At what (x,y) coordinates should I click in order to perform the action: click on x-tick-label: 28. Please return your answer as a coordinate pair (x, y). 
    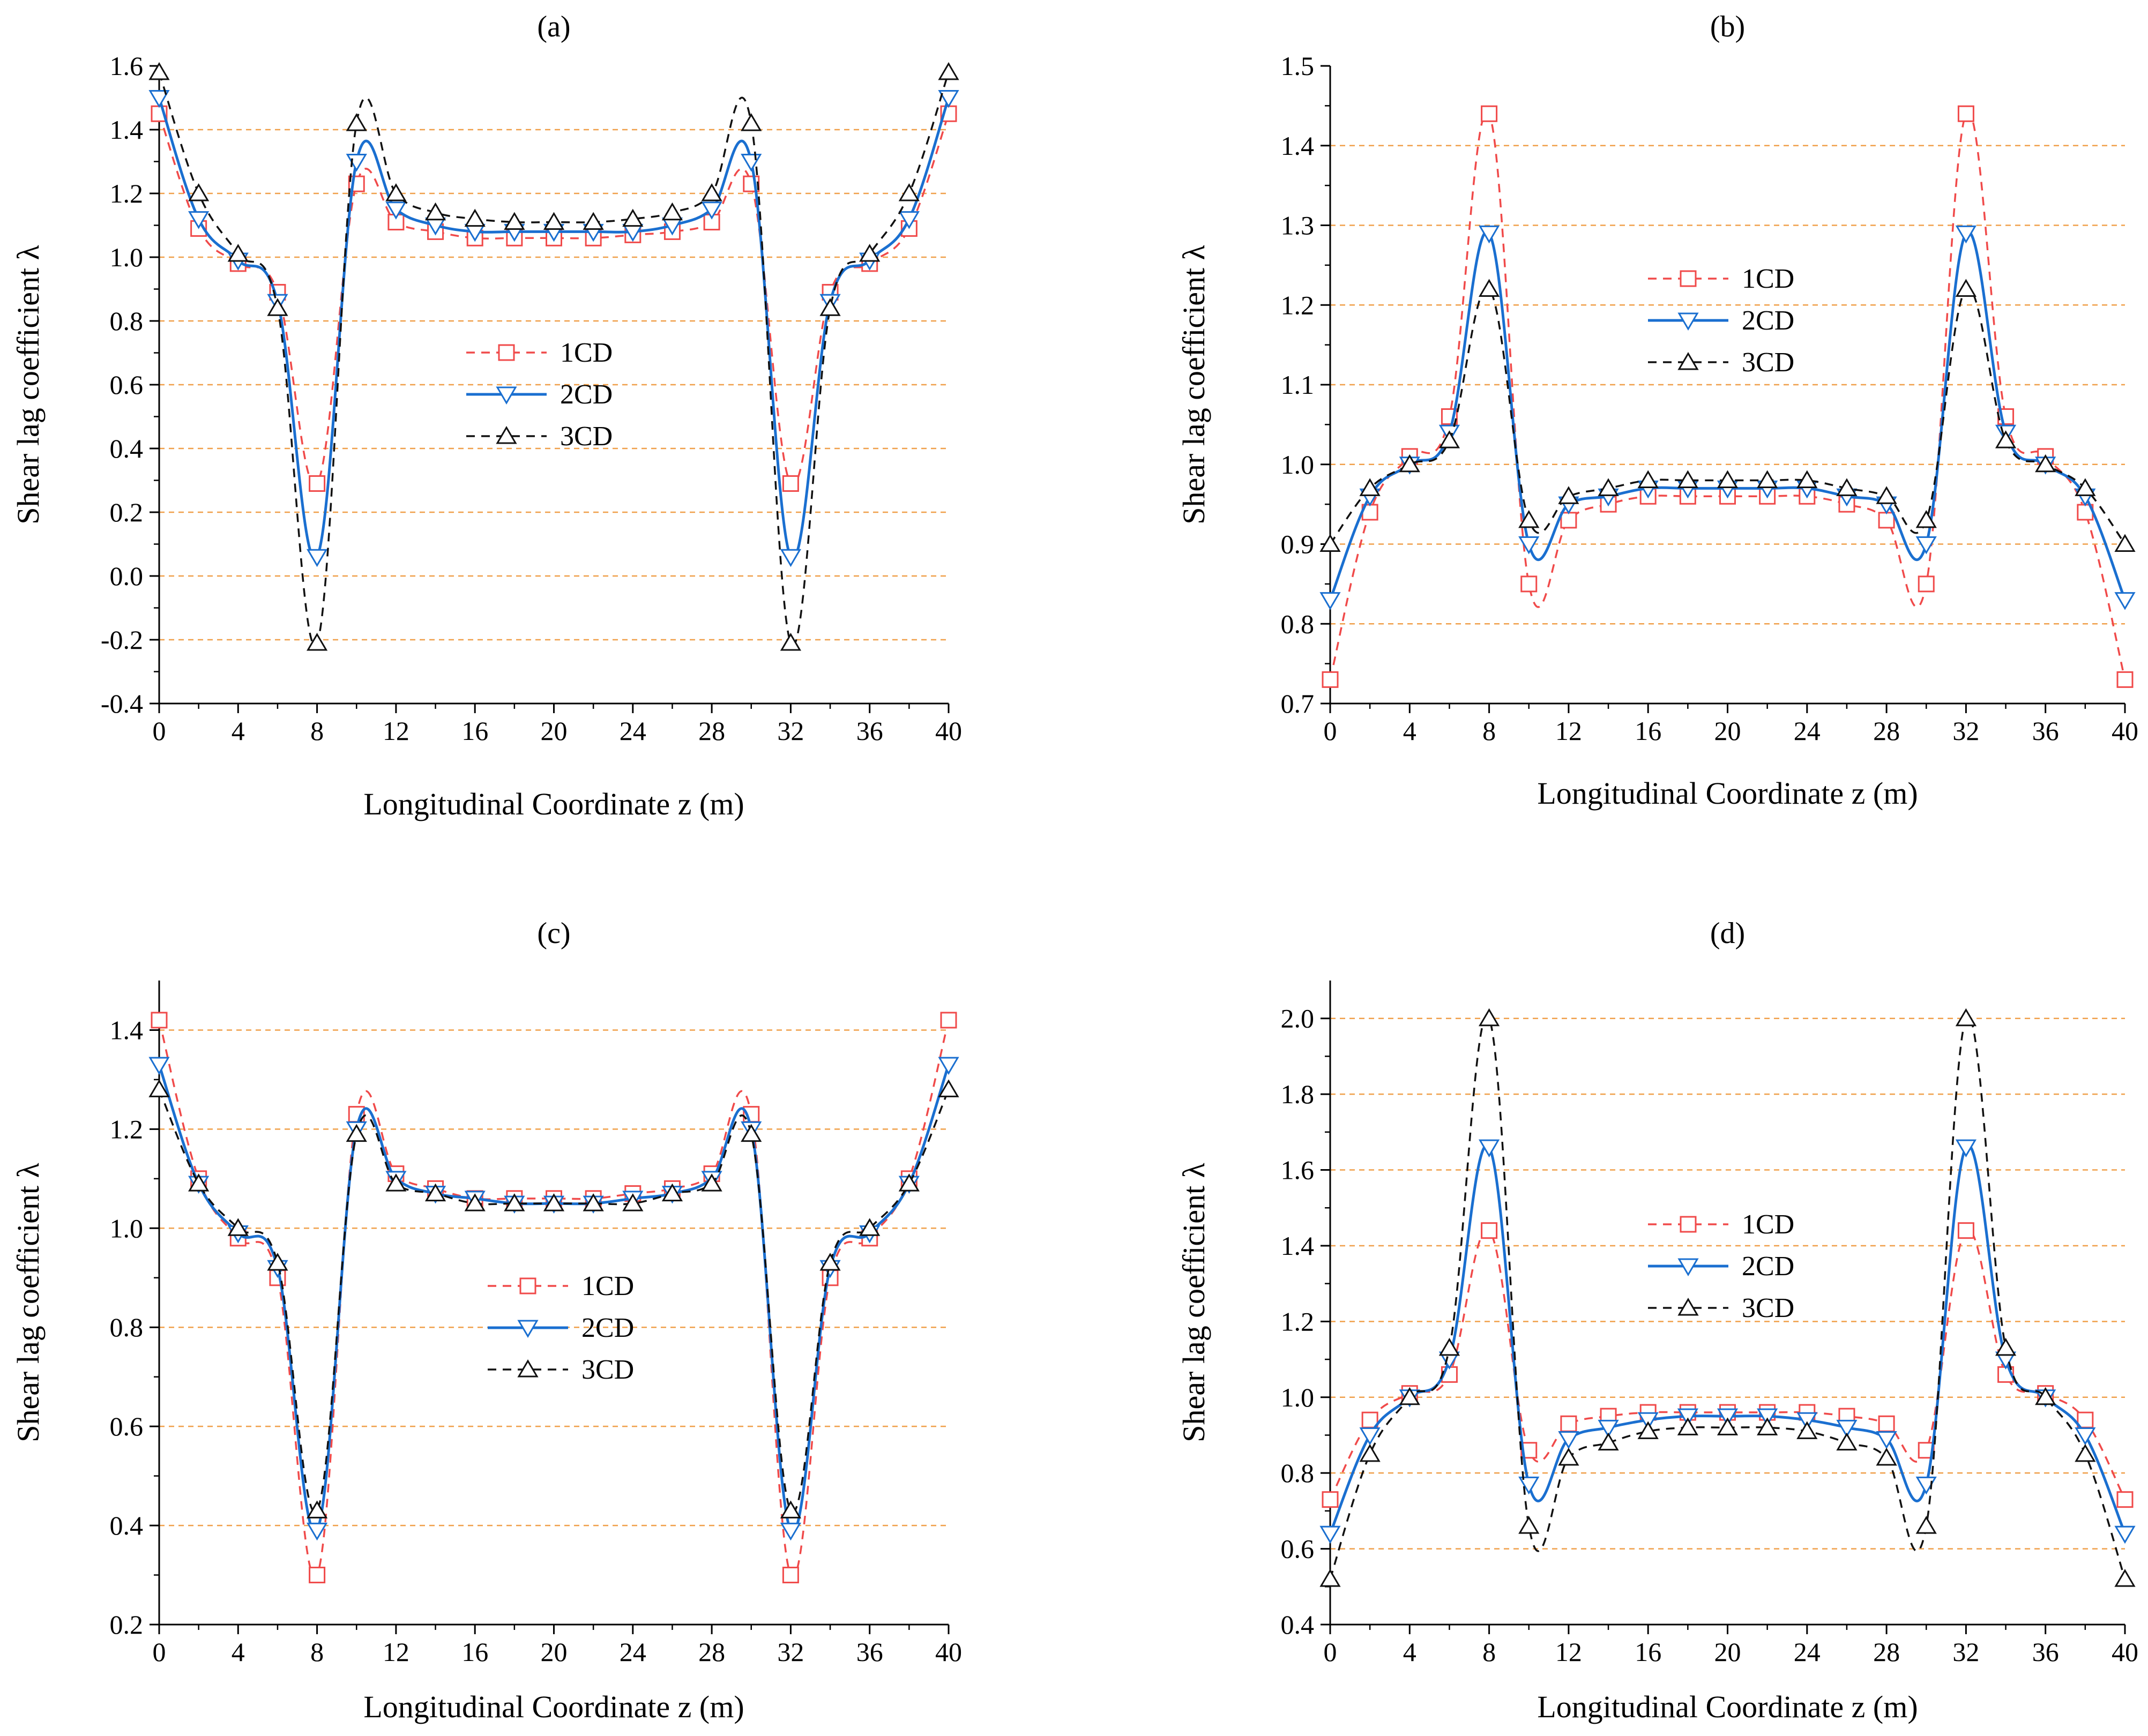
    Looking at the image, I should click on (711, 1652).